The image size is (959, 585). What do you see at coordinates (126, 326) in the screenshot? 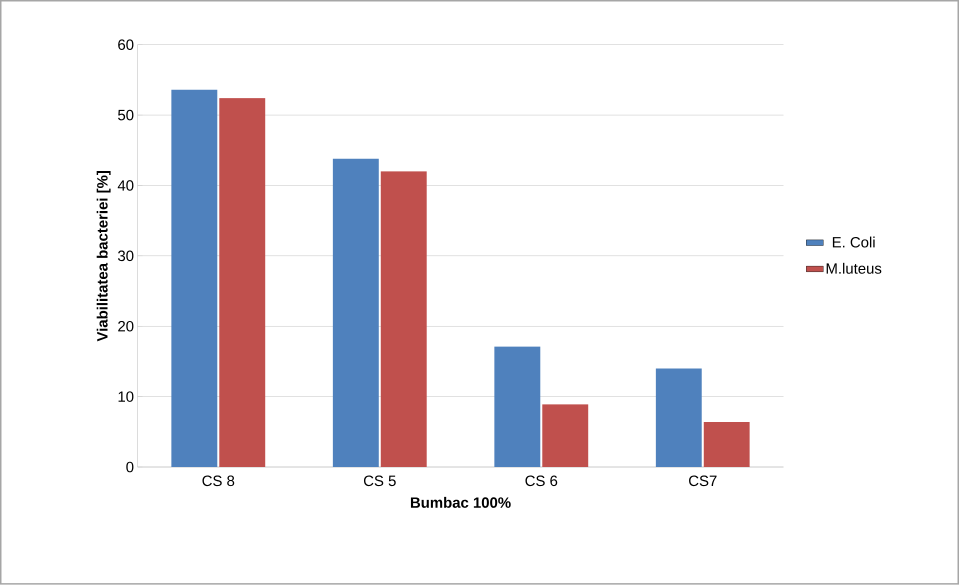
I see `y-tick-label: 20` at bounding box center [126, 326].